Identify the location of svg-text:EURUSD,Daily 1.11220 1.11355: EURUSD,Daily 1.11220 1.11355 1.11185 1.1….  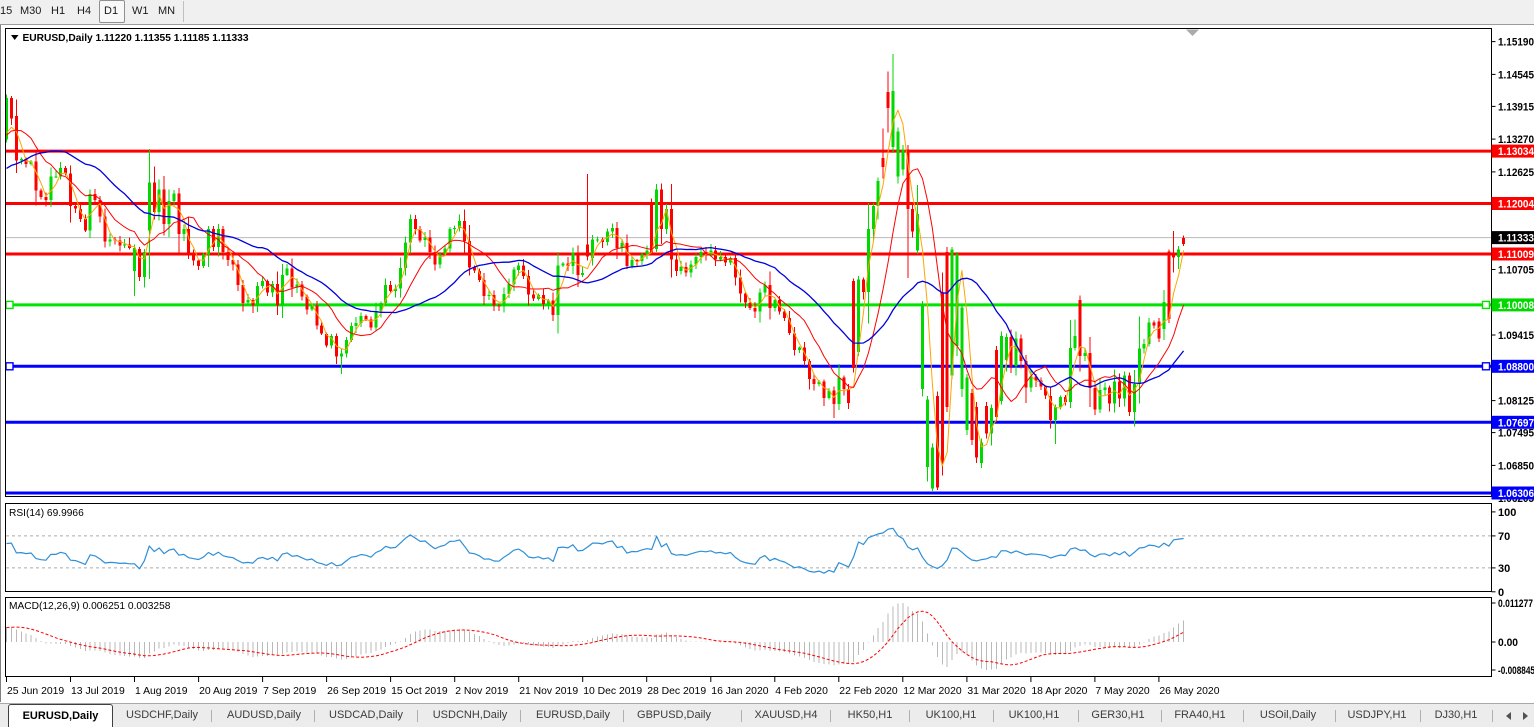
(136, 38).